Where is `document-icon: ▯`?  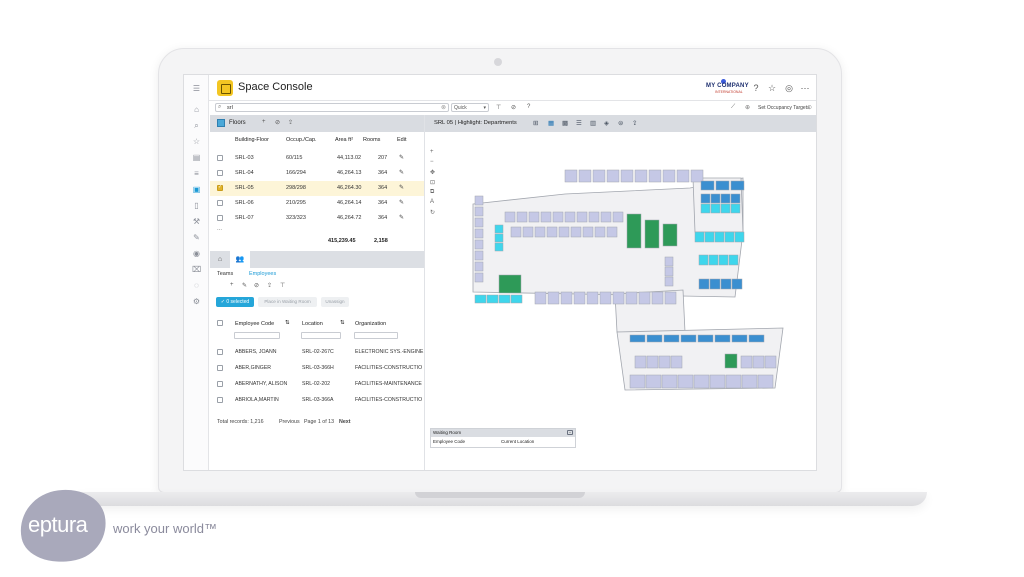
document-icon: ▯ is located at coordinates (196, 205).